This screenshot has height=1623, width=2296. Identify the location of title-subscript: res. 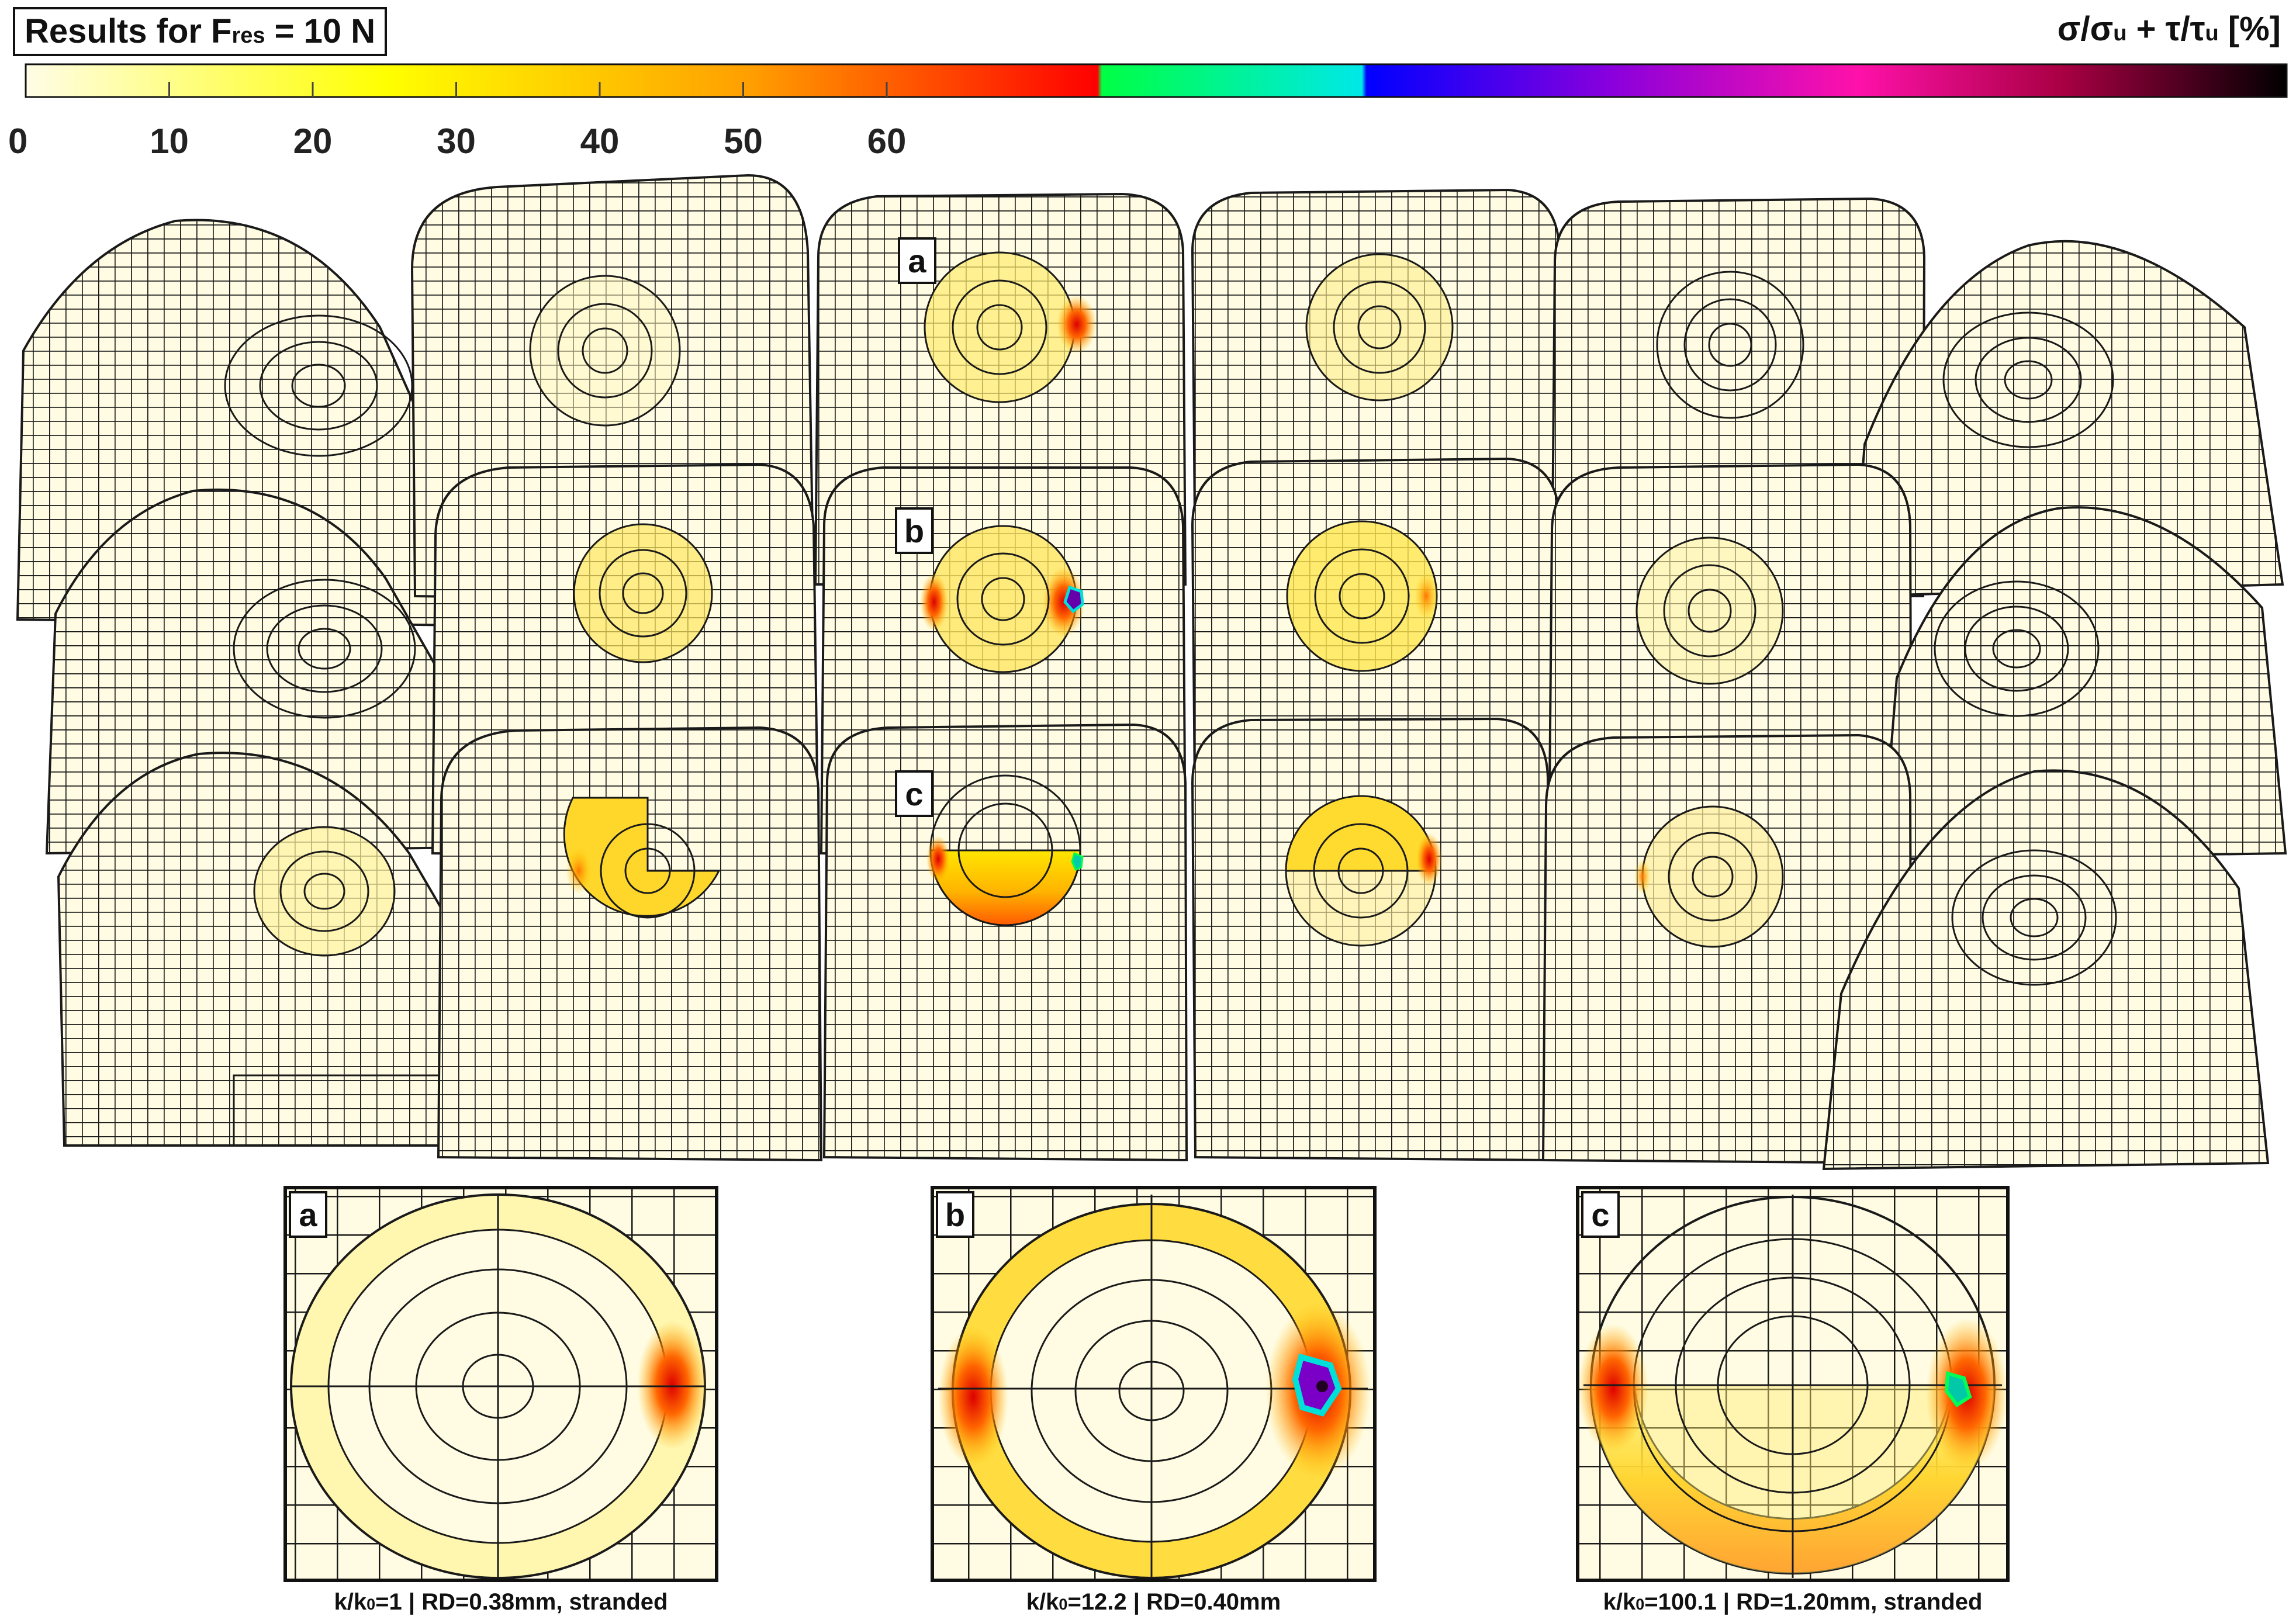
(248, 35).